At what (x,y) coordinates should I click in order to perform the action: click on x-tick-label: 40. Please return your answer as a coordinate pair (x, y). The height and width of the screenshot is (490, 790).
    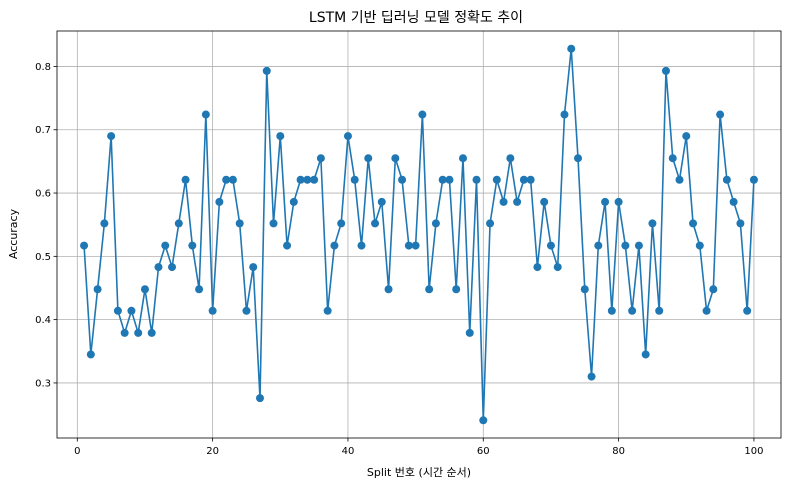
    Looking at the image, I should click on (348, 451).